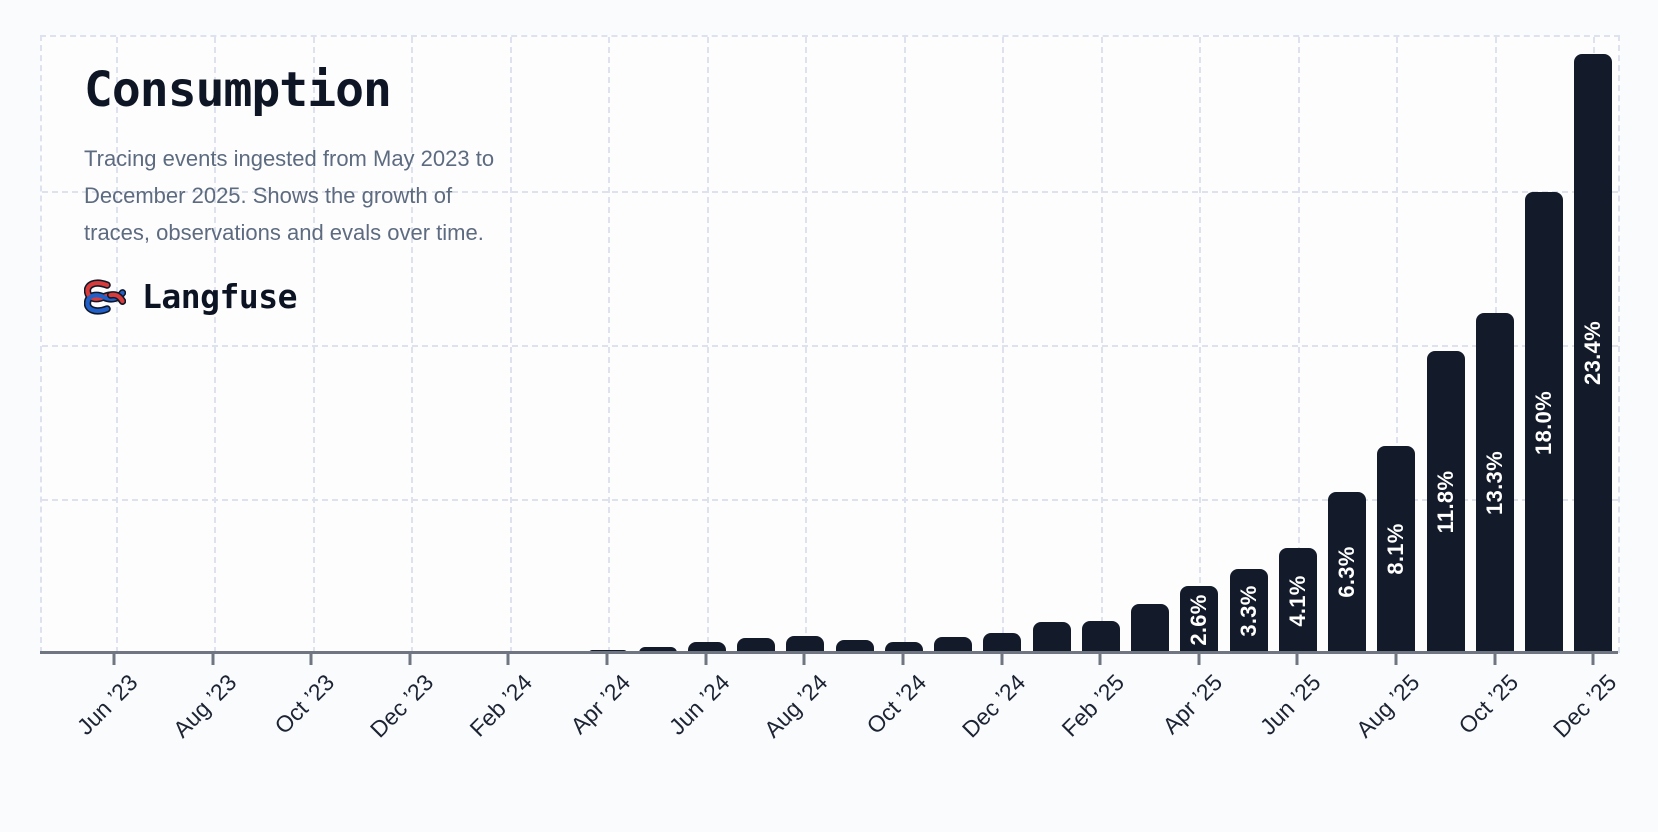 Image resolution: width=1658 pixels, height=832 pixels. I want to click on bar-slot: 18.0%, so click(1544, 345).